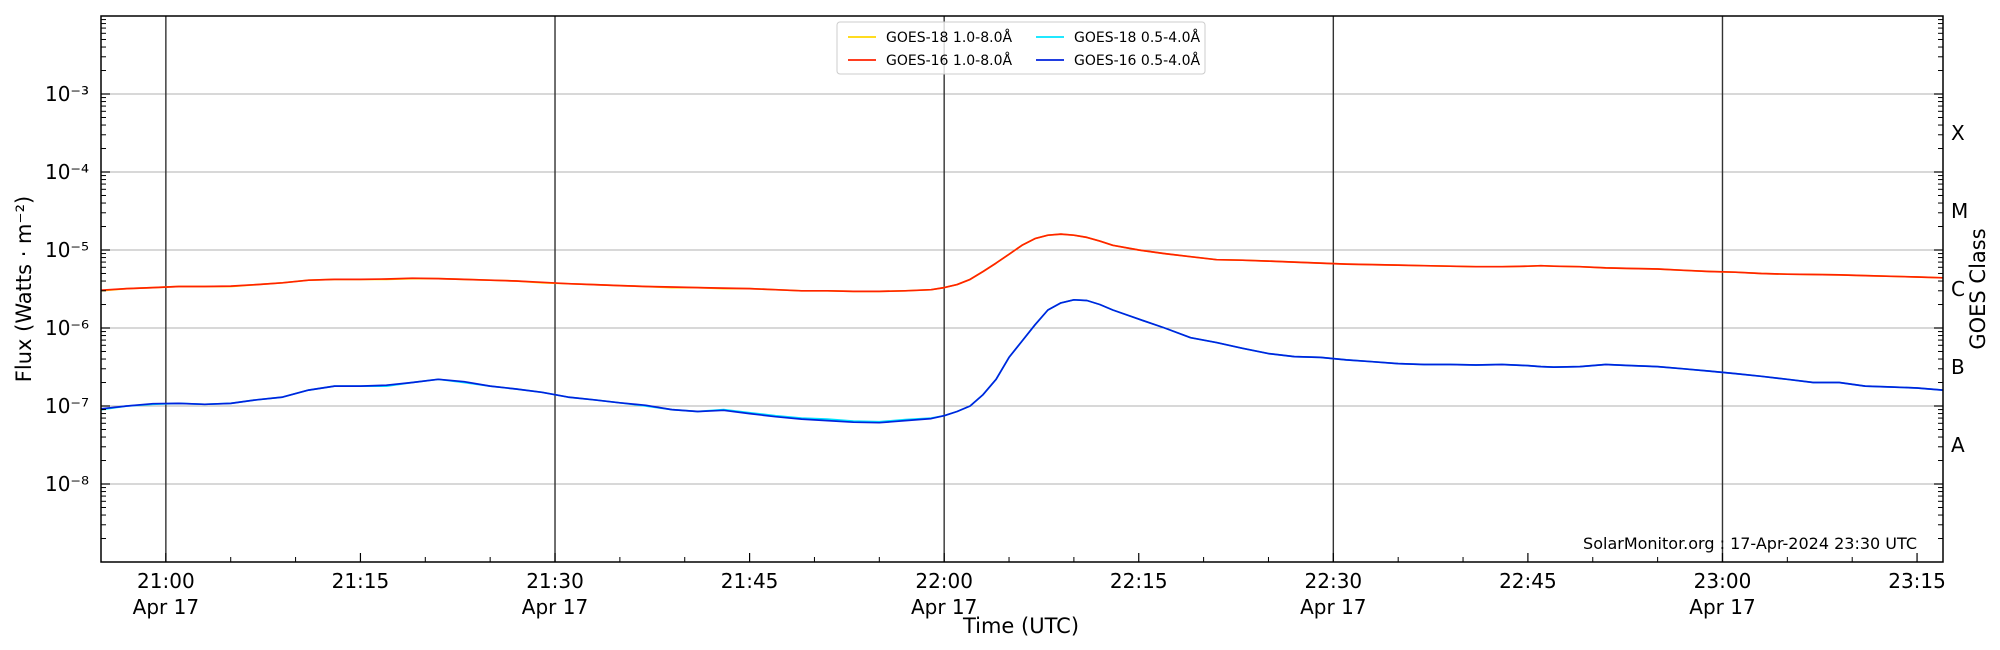  Describe the element at coordinates (1723, 581) in the screenshot. I see `x-tick-label: 23:00` at that location.